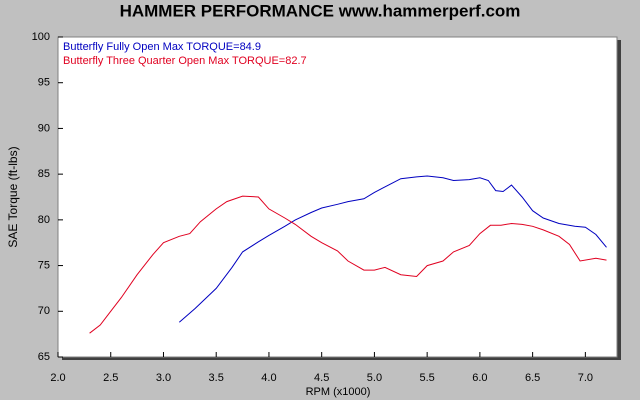  What do you see at coordinates (44, 128) in the screenshot?
I see `y-tick-label: 90` at bounding box center [44, 128].